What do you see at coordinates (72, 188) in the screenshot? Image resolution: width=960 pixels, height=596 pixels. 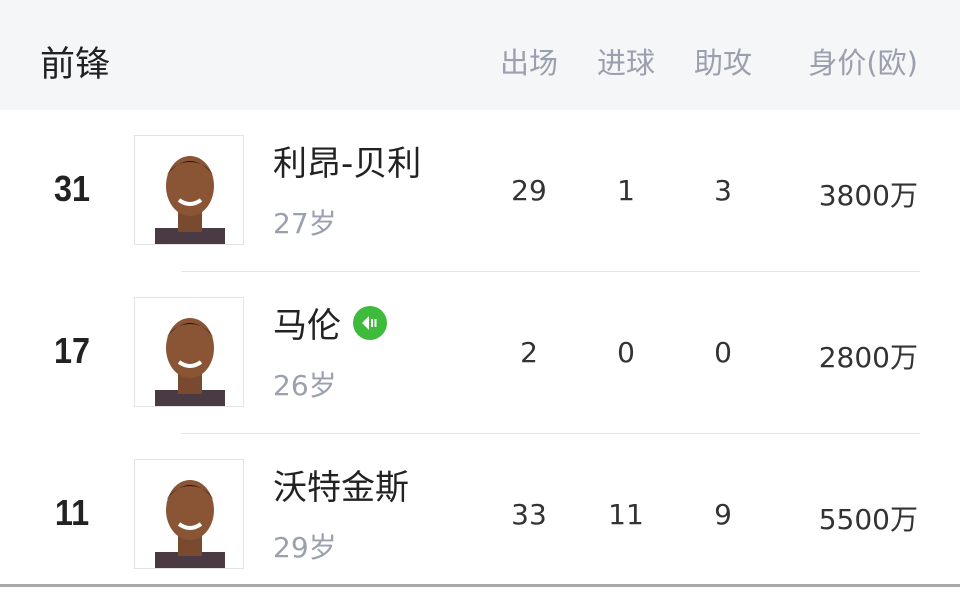 I see `shirt-number: 31` at bounding box center [72, 188].